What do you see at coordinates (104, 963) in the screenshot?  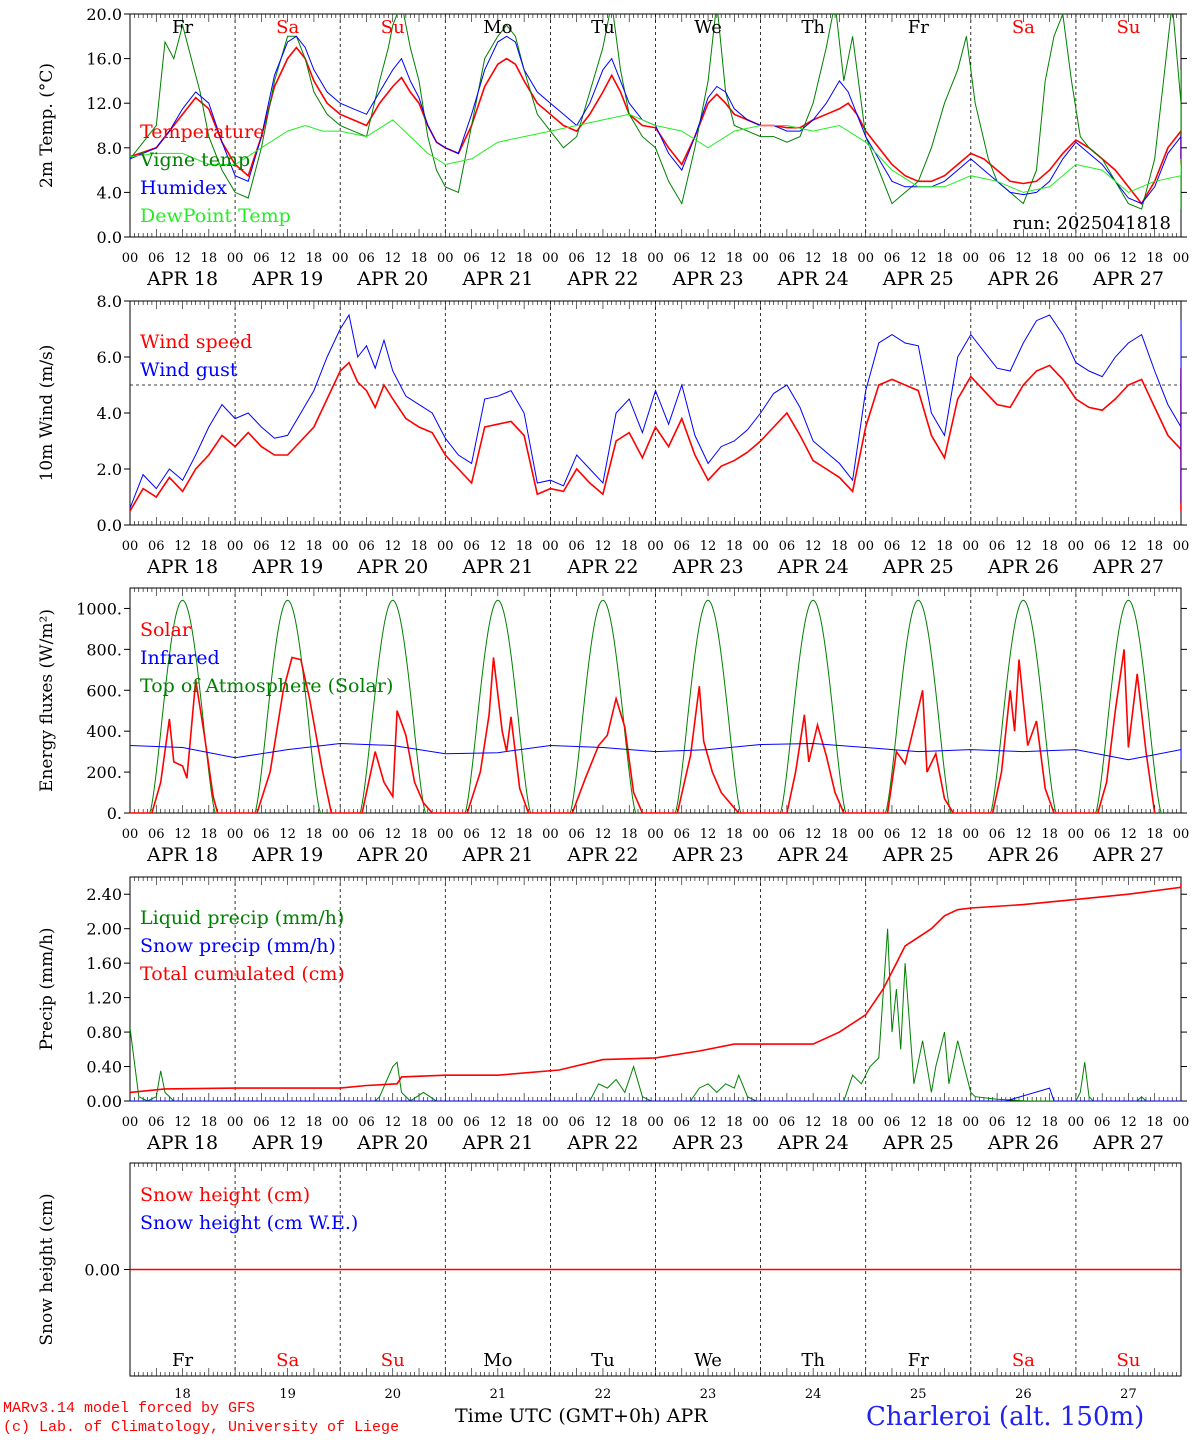 I see `y-tick-label: 1.60` at bounding box center [104, 963].